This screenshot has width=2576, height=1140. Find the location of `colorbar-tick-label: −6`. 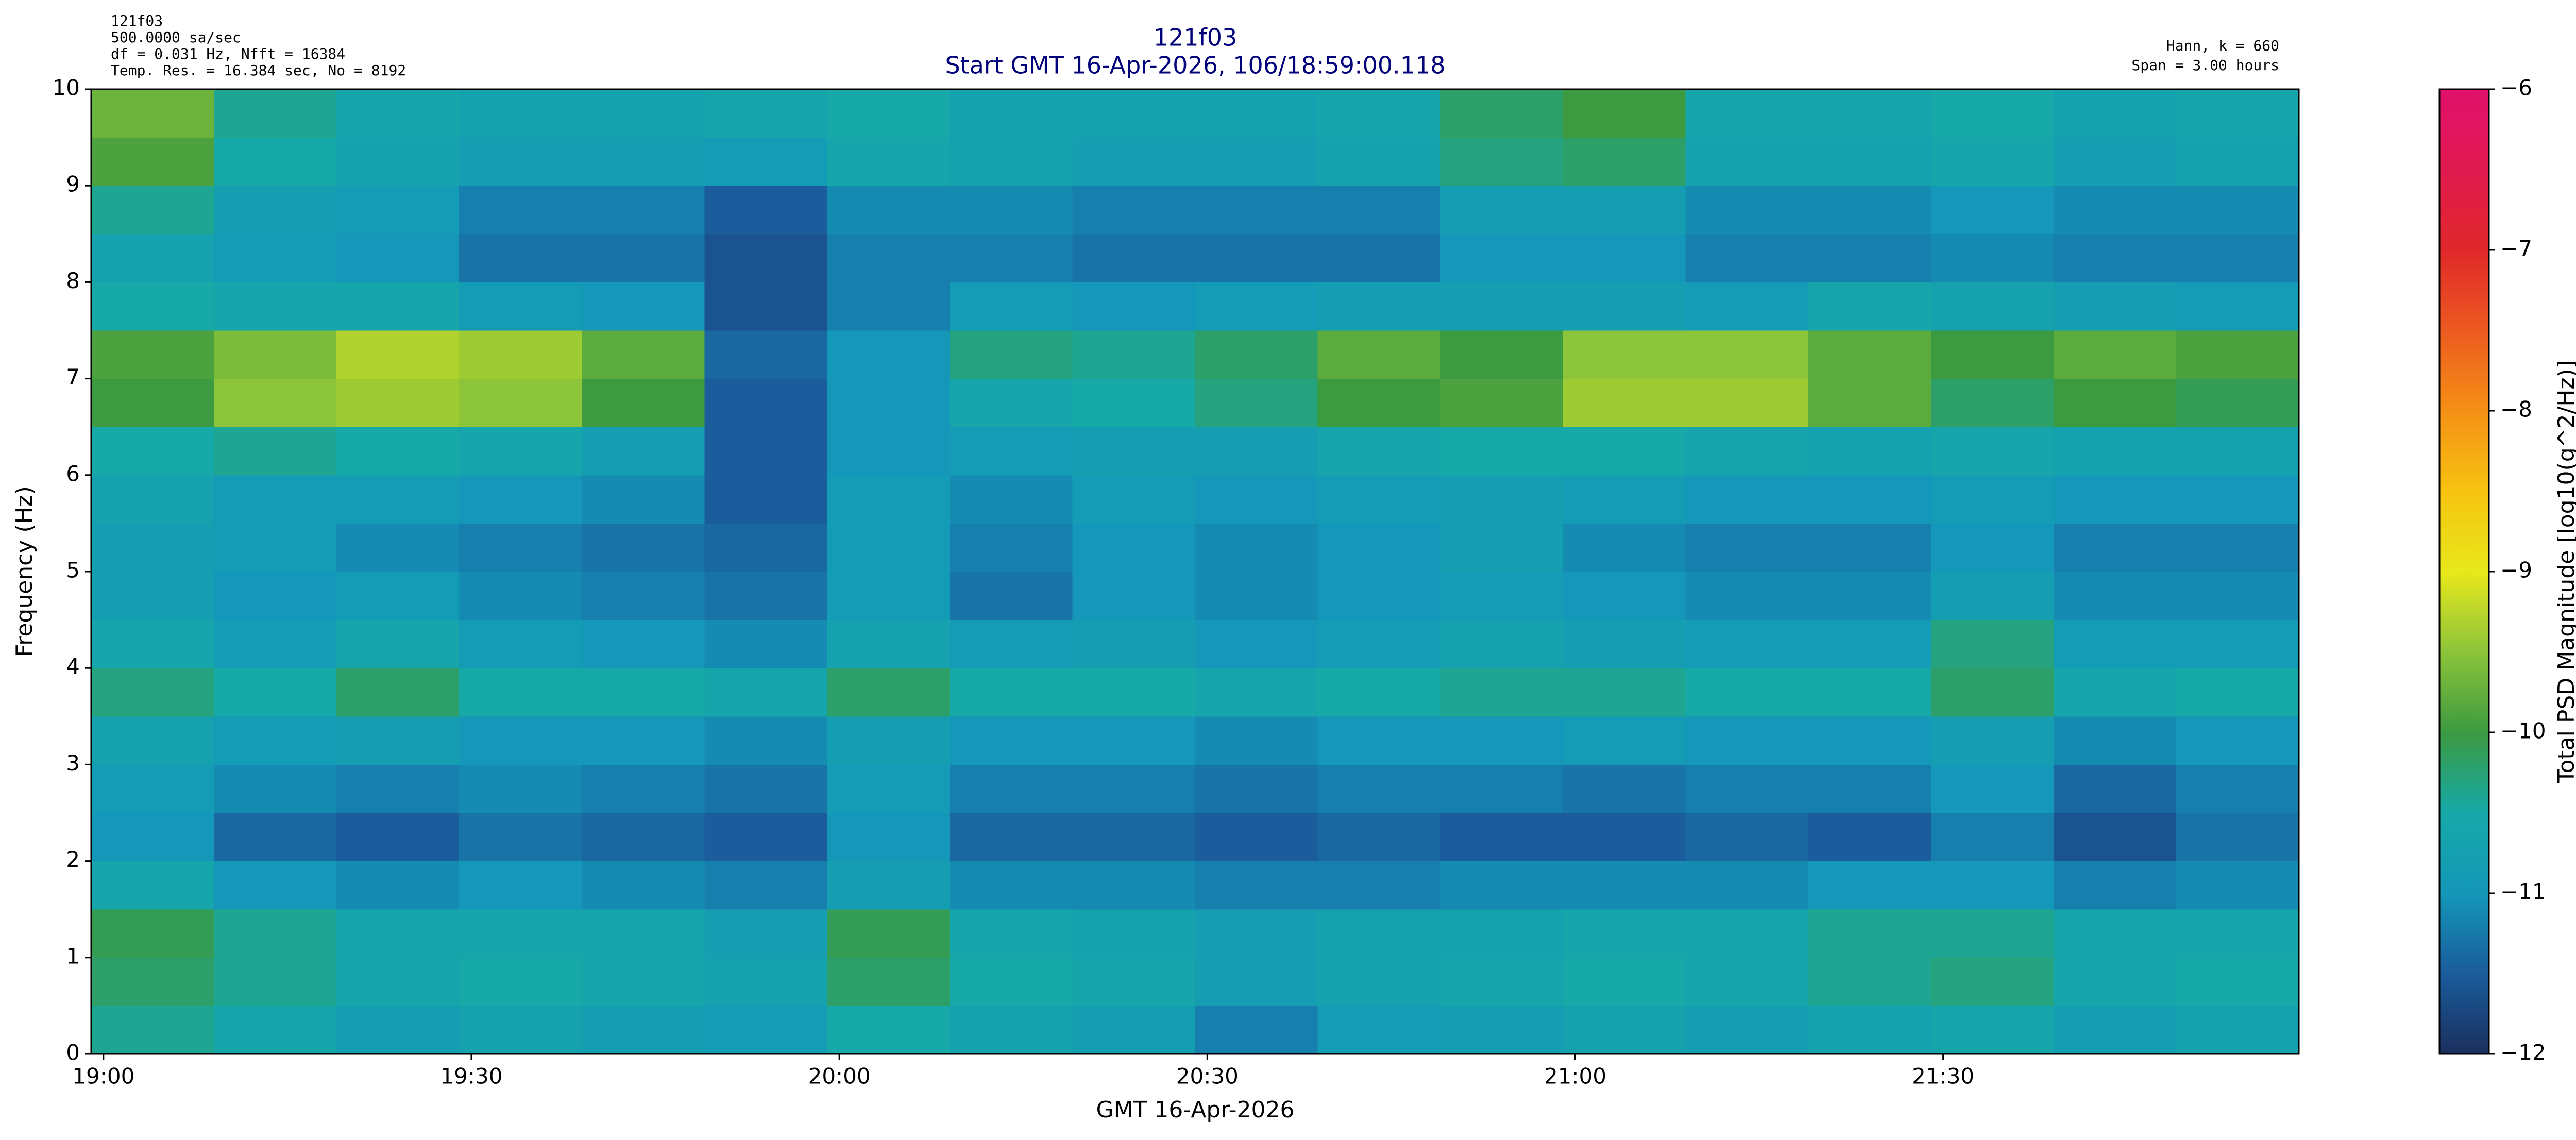

colorbar-tick-label: −6 is located at coordinates (2516, 88).